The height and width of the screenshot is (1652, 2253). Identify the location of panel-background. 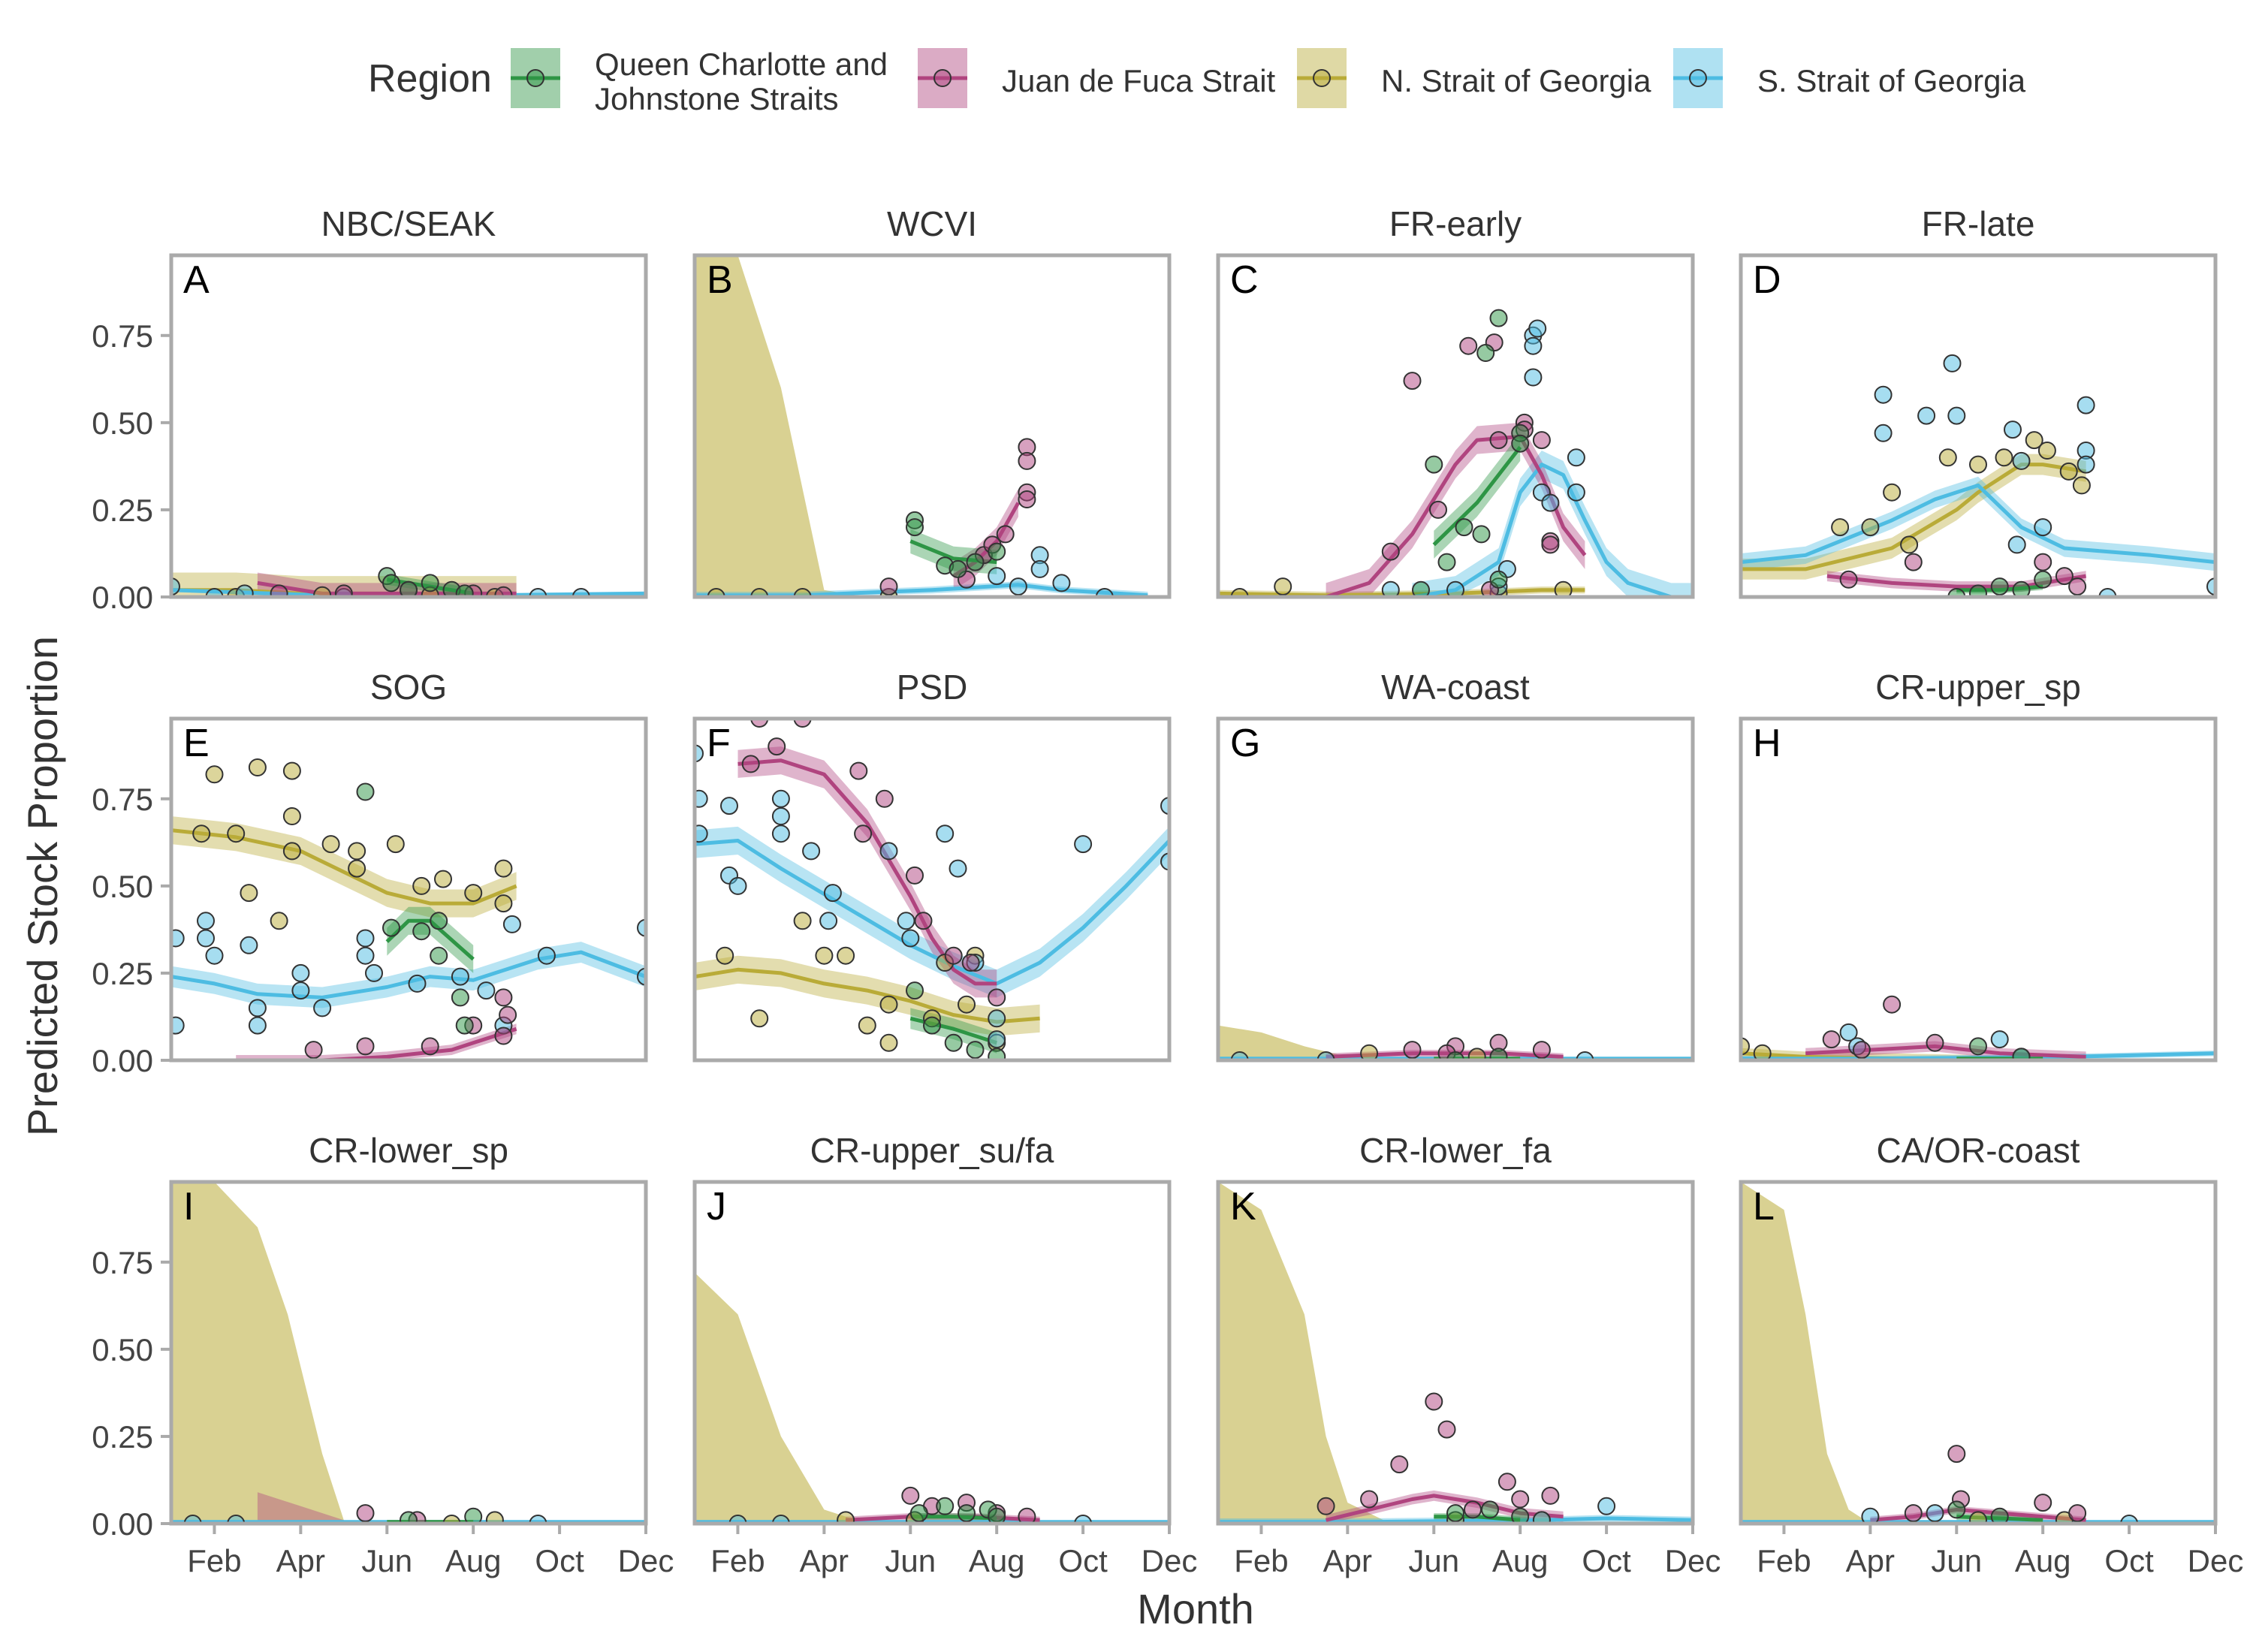
(1456, 889).